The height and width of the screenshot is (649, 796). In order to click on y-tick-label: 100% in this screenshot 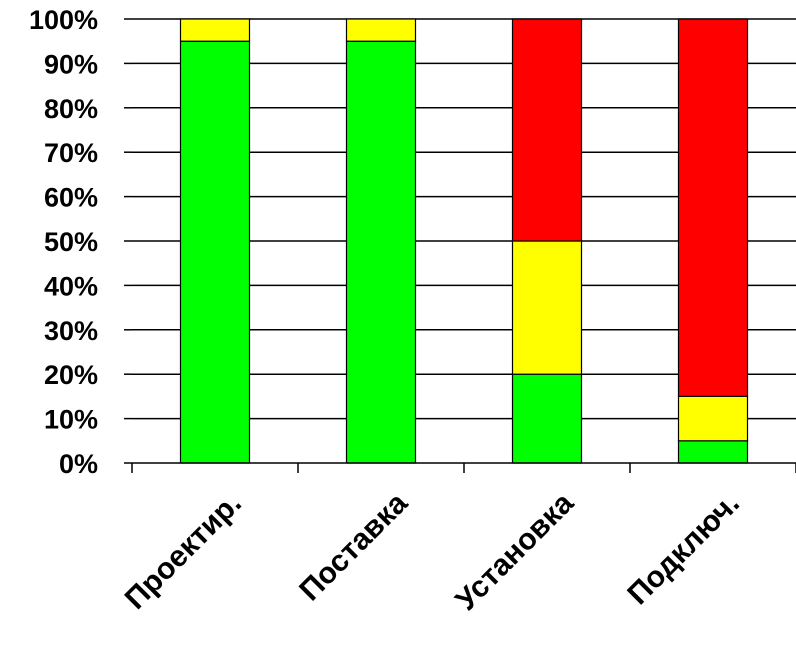, I will do `click(63, 20)`.